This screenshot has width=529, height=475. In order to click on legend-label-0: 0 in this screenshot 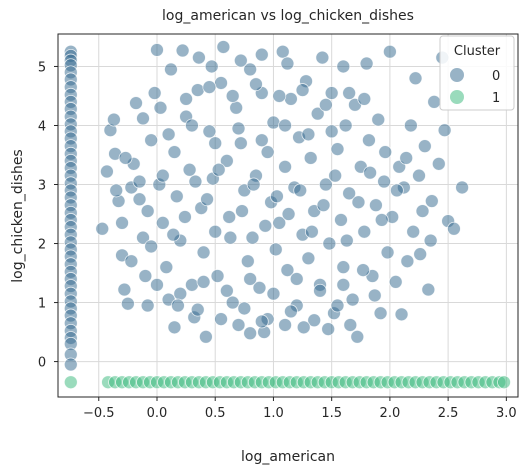, I will do `click(496, 76)`.